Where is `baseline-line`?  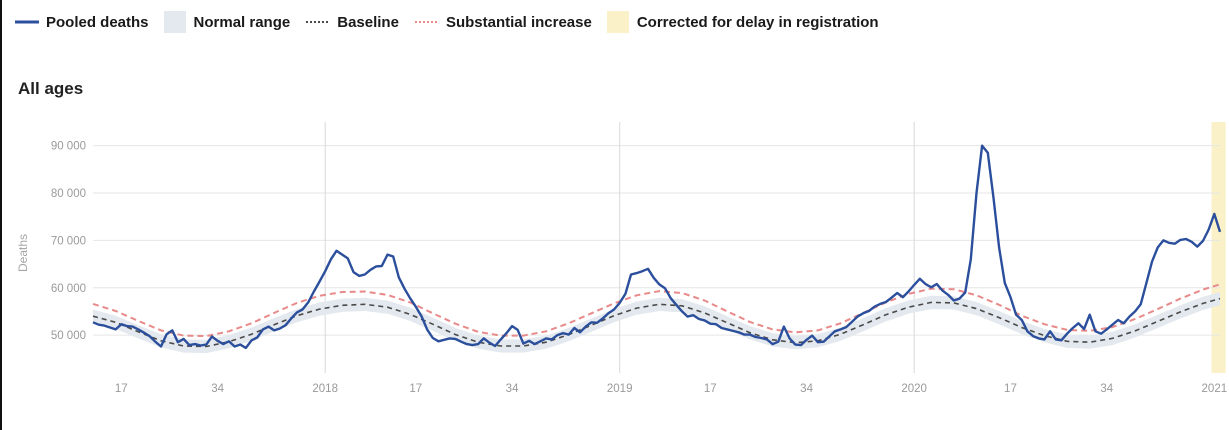 baseline-line is located at coordinates (656, 322).